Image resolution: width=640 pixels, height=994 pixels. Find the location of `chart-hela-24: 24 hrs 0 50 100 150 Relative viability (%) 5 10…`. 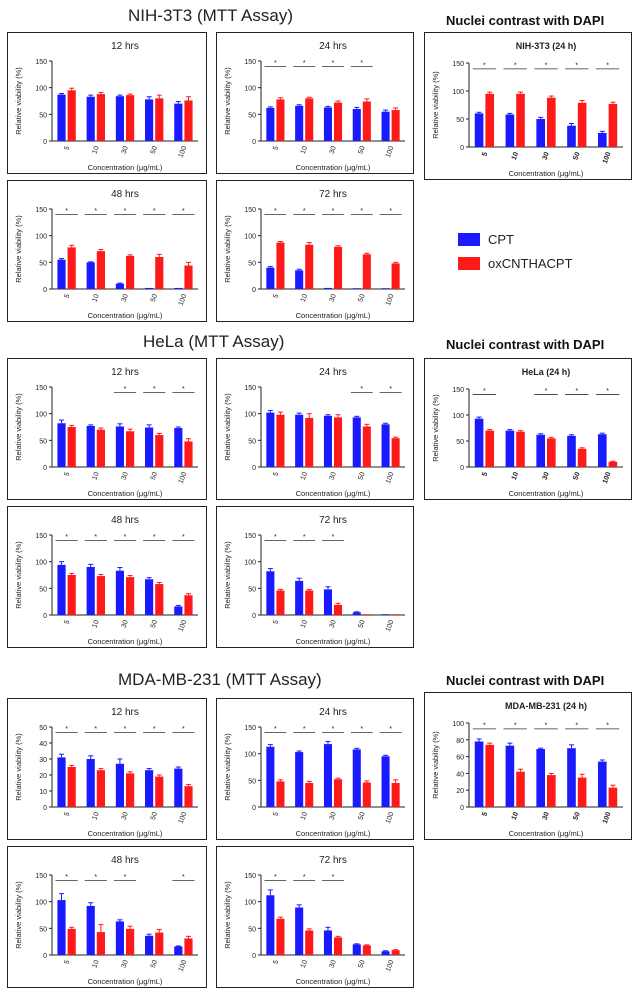

chart-hela-24: 24 hrs 0 50 100 150 Relative viability (%) 5 10… is located at coordinates (314, 432).